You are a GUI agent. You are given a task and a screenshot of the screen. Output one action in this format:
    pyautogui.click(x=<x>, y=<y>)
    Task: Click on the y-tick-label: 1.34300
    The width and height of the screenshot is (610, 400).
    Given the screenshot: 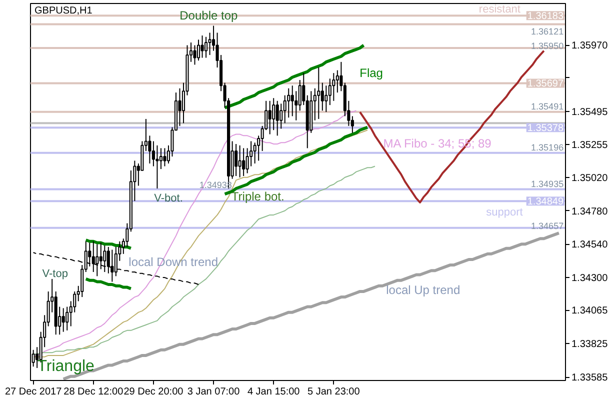 What is the action you would take?
    pyautogui.click(x=590, y=278)
    